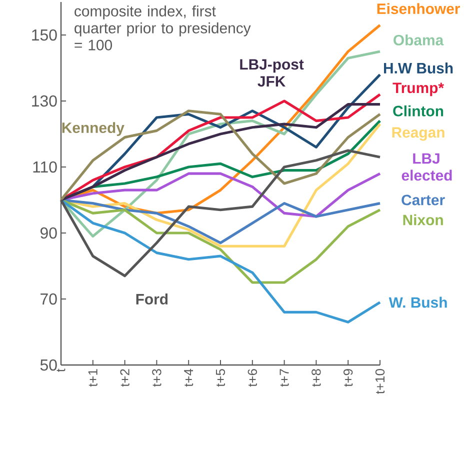  What do you see at coordinates (45, 167) in the screenshot?
I see `y-tick-label: 110` at bounding box center [45, 167].